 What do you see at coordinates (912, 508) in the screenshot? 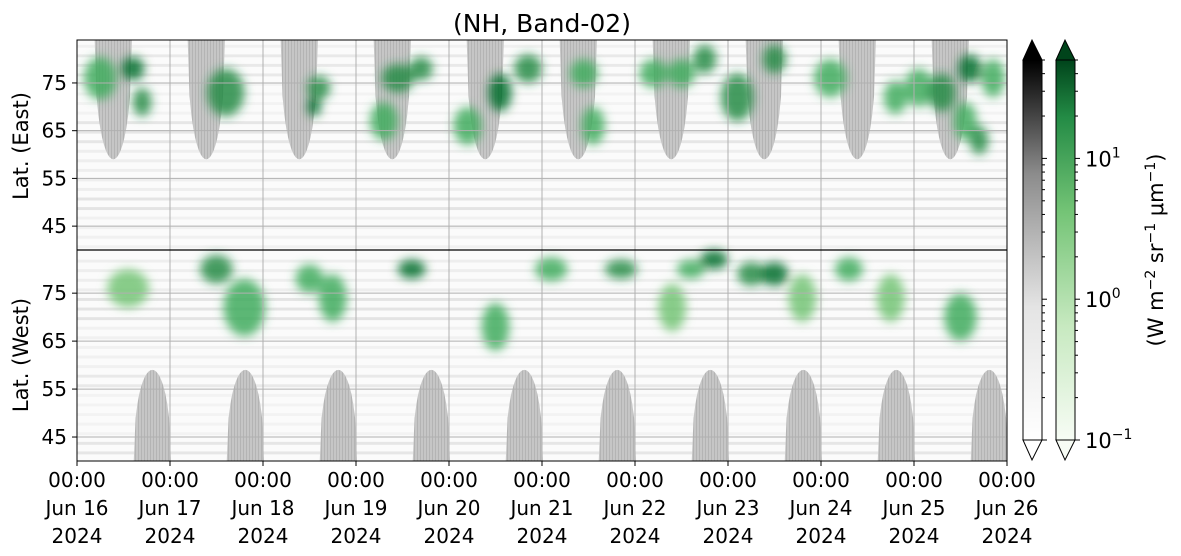
I see `x-tick-label: Jun 25` at bounding box center [912, 508].